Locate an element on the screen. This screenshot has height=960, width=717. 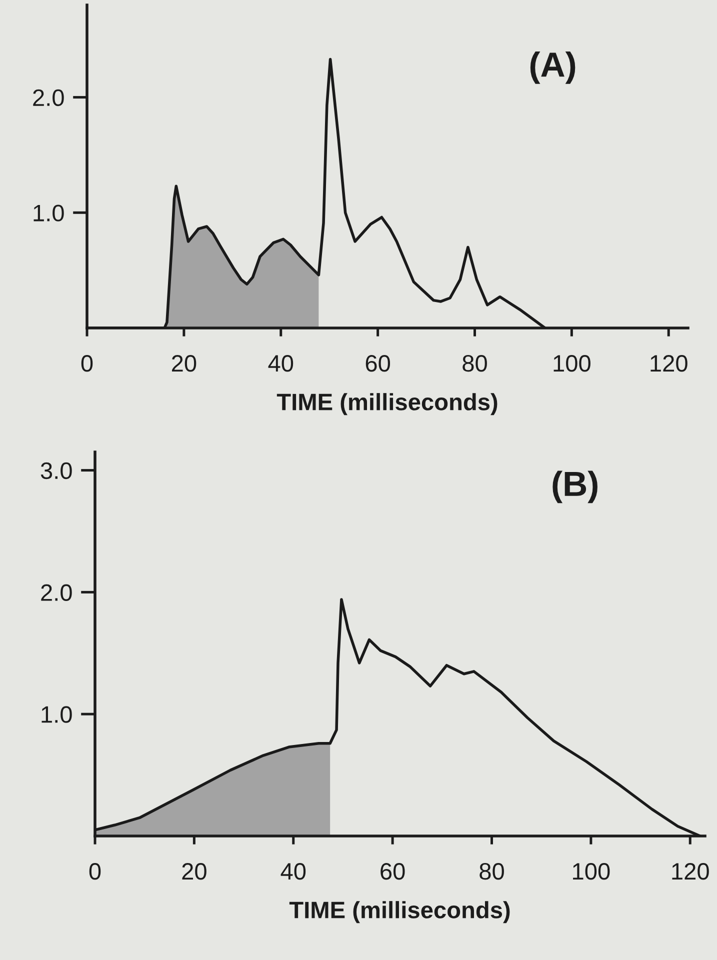
text: (B) is located at coordinates (575, 487).